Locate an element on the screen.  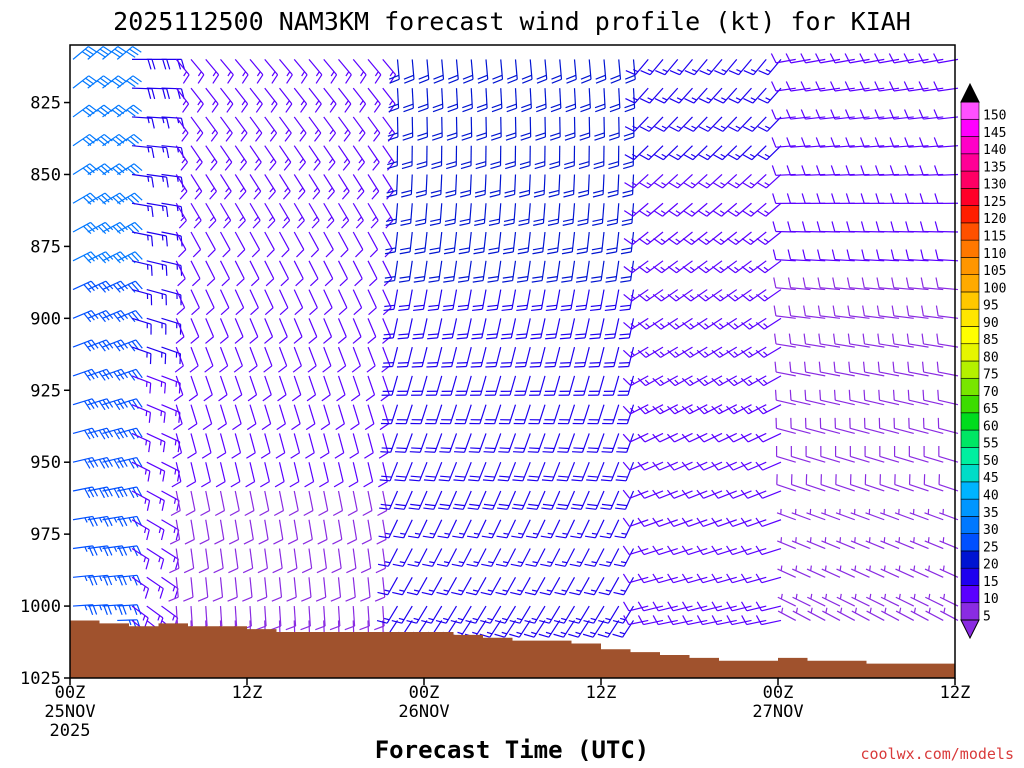
x-tick-label: 26NOV is located at coordinates (423, 712).